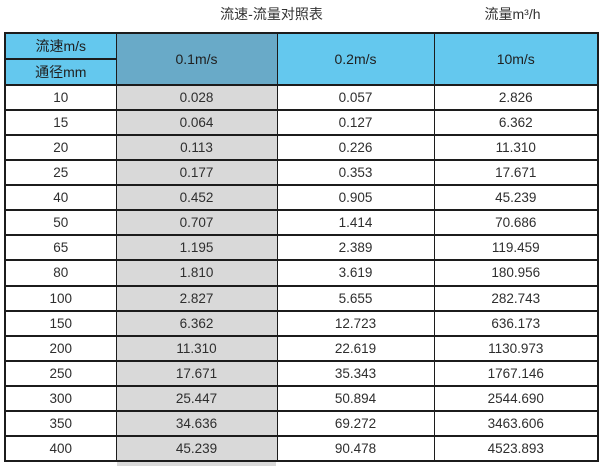  I want to click on flow-value-0-1ms: 0.707, so click(196, 223).